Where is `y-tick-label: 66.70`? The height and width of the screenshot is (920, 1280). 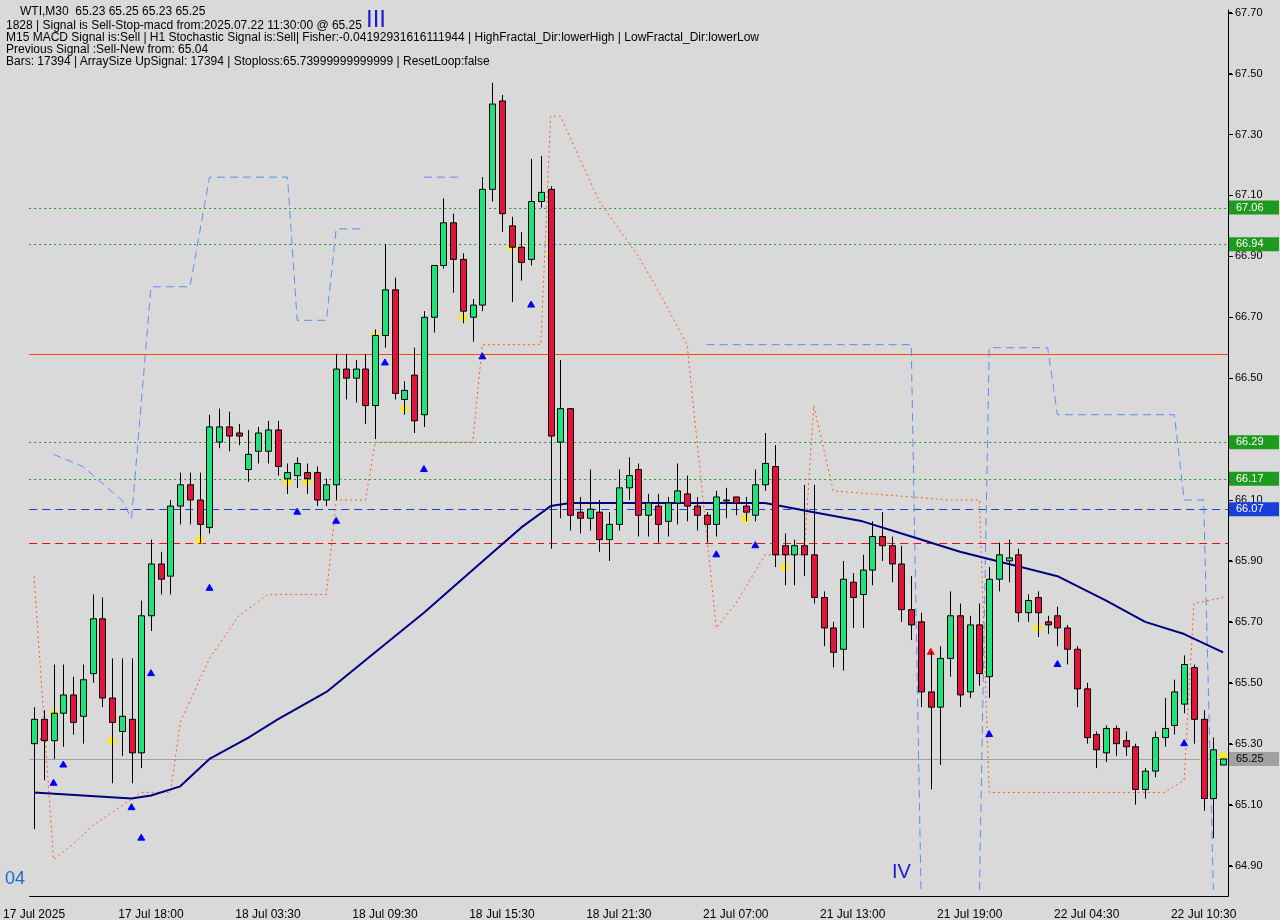
y-tick-label: 66.70 is located at coordinates (1249, 316).